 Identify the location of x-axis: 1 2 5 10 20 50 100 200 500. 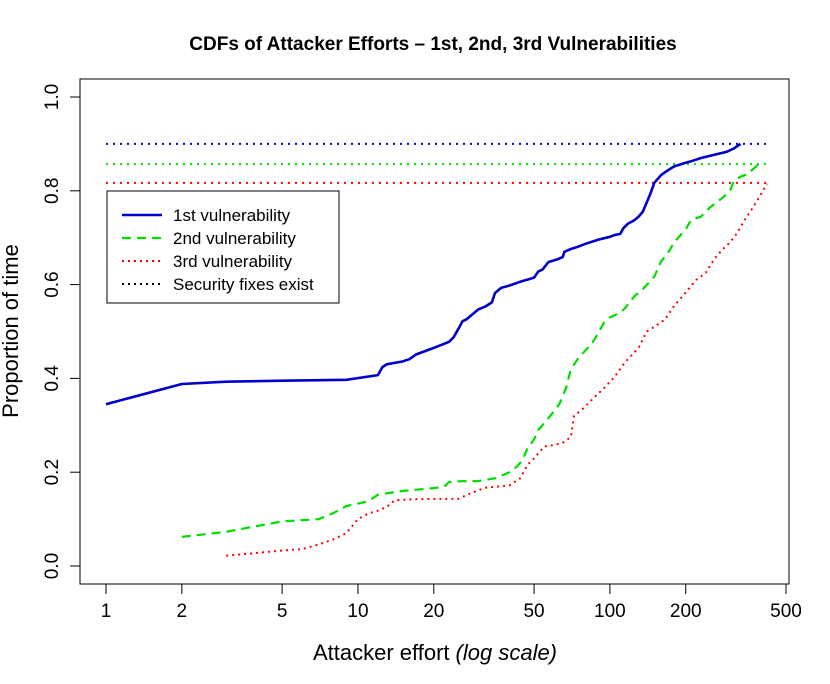
(451, 602).